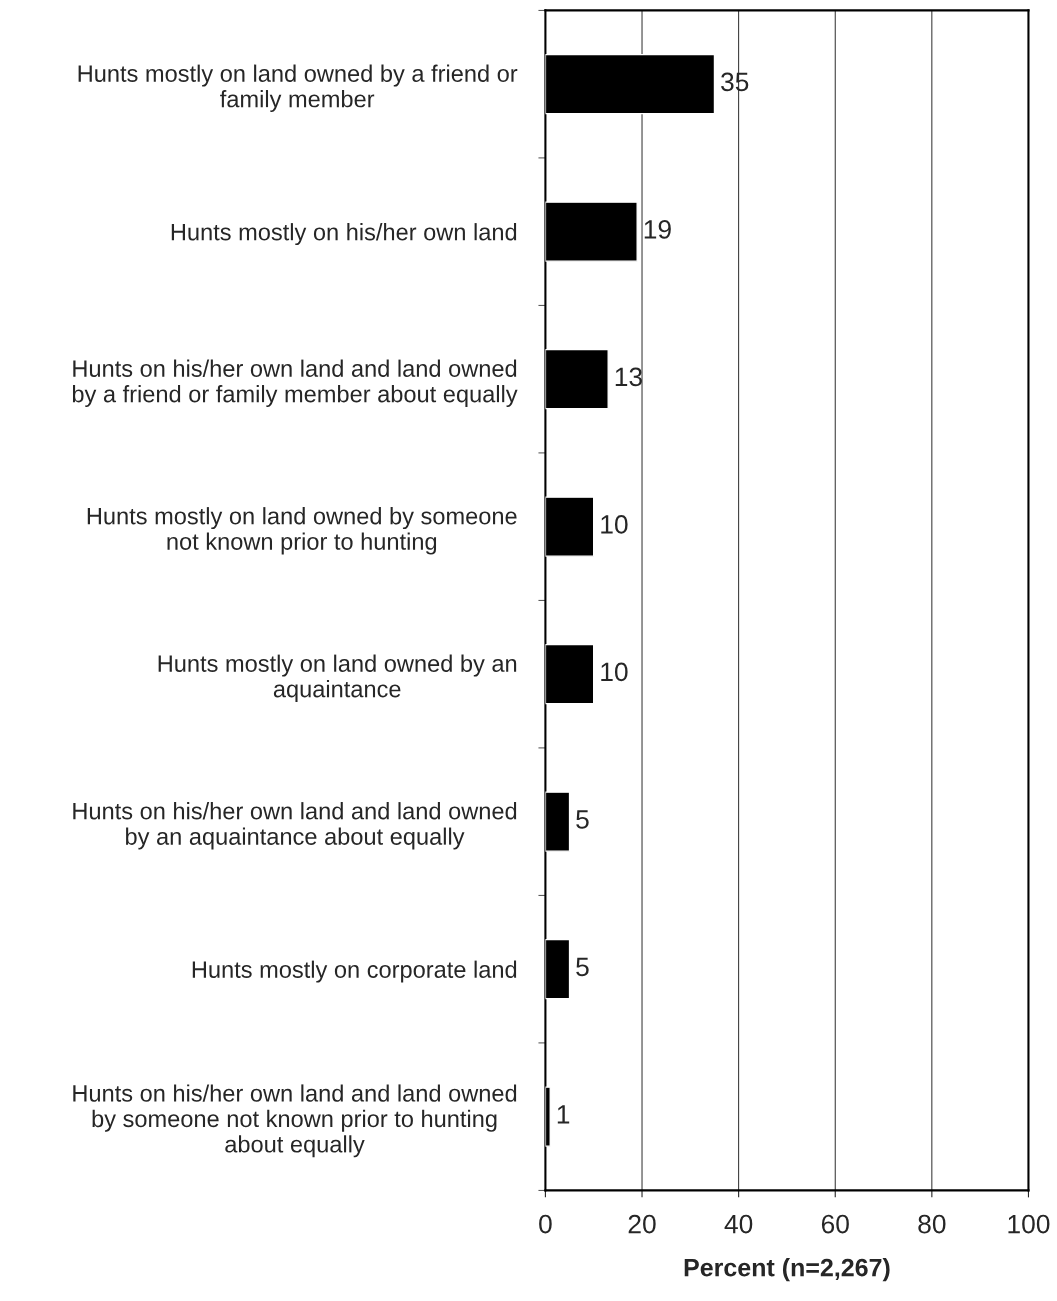 The image size is (1057, 1301). Describe the element at coordinates (295, 826) in the screenshot. I see `y-tick-label: Hunts on his/her own land and land owned by an aquaintance about equally` at that location.